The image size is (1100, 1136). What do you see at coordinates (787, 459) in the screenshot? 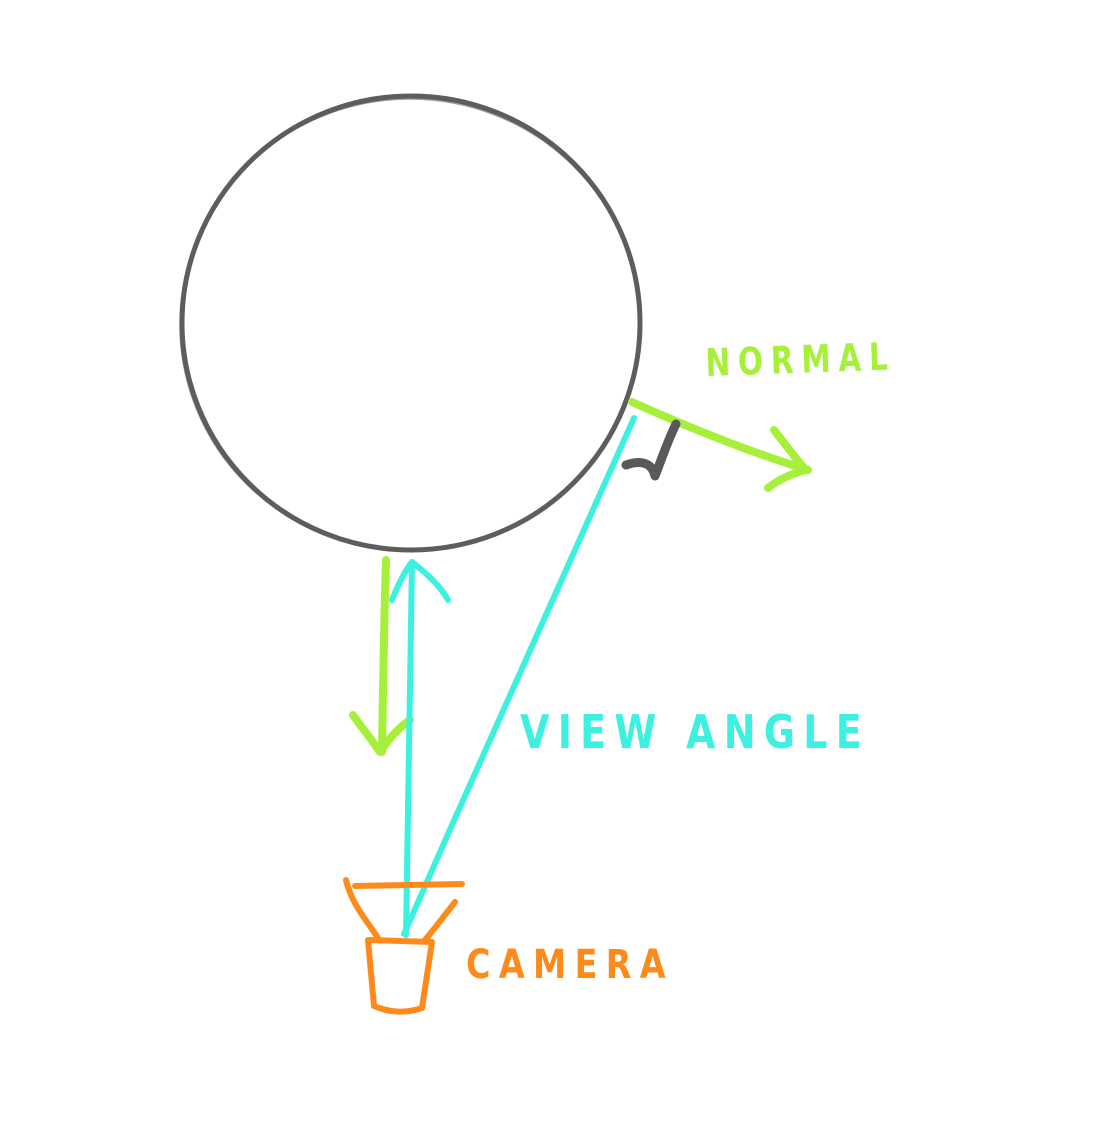
I see `normal-arrowhead-right` at bounding box center [787, 459].